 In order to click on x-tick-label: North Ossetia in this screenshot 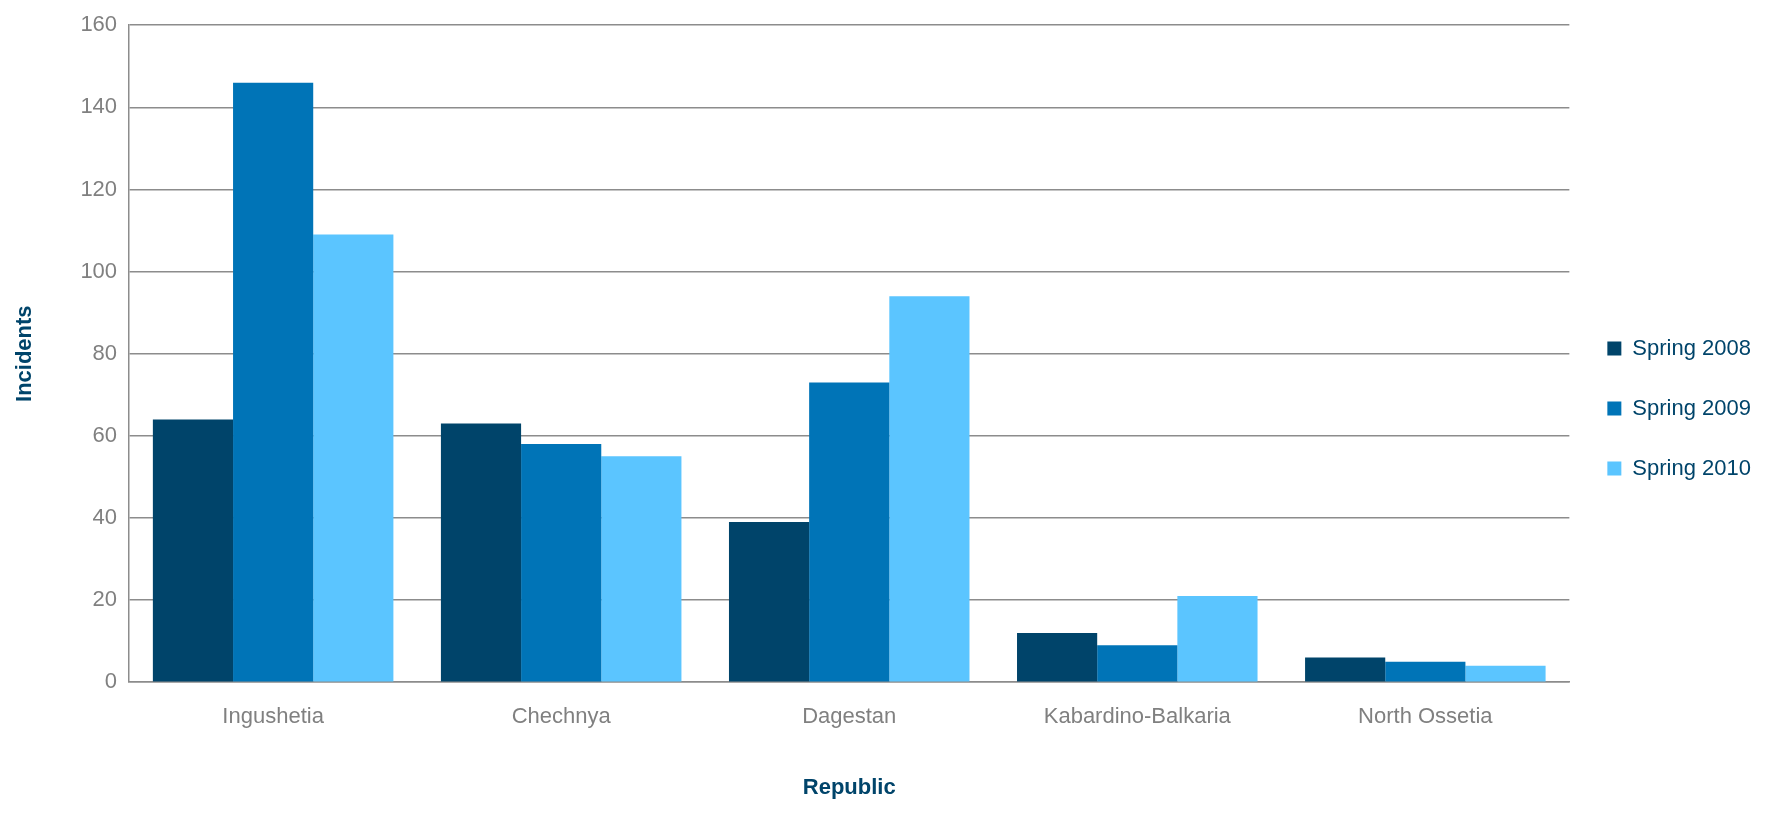, I will do `click(1426, 716)`.